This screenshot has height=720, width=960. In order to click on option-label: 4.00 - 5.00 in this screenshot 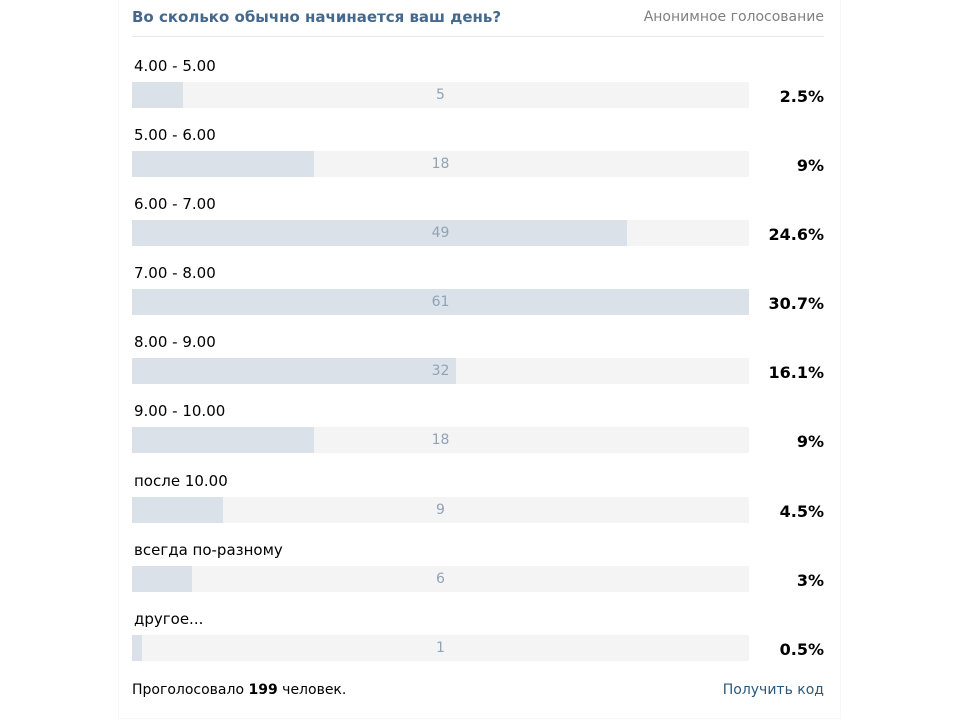, I will do `click(175, 66)`.